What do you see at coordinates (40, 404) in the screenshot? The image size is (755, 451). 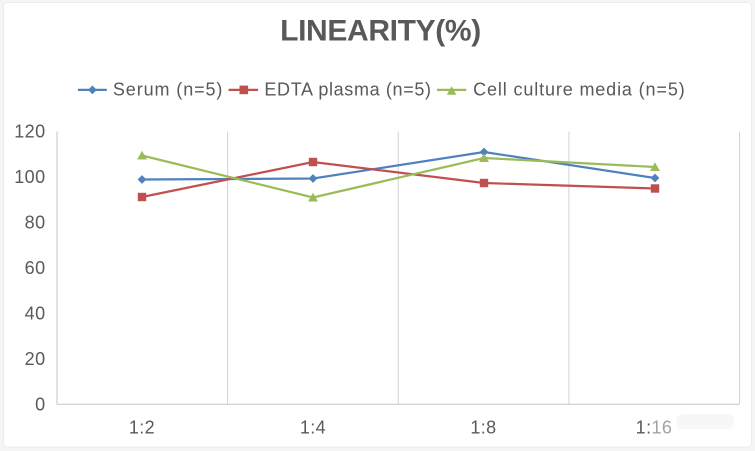 I see `svg-text: 0` at bounding box center [40, 404].